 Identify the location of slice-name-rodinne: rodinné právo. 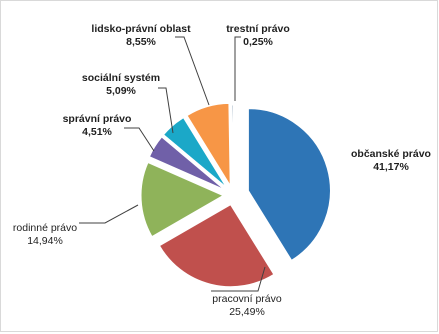
(45, 228).